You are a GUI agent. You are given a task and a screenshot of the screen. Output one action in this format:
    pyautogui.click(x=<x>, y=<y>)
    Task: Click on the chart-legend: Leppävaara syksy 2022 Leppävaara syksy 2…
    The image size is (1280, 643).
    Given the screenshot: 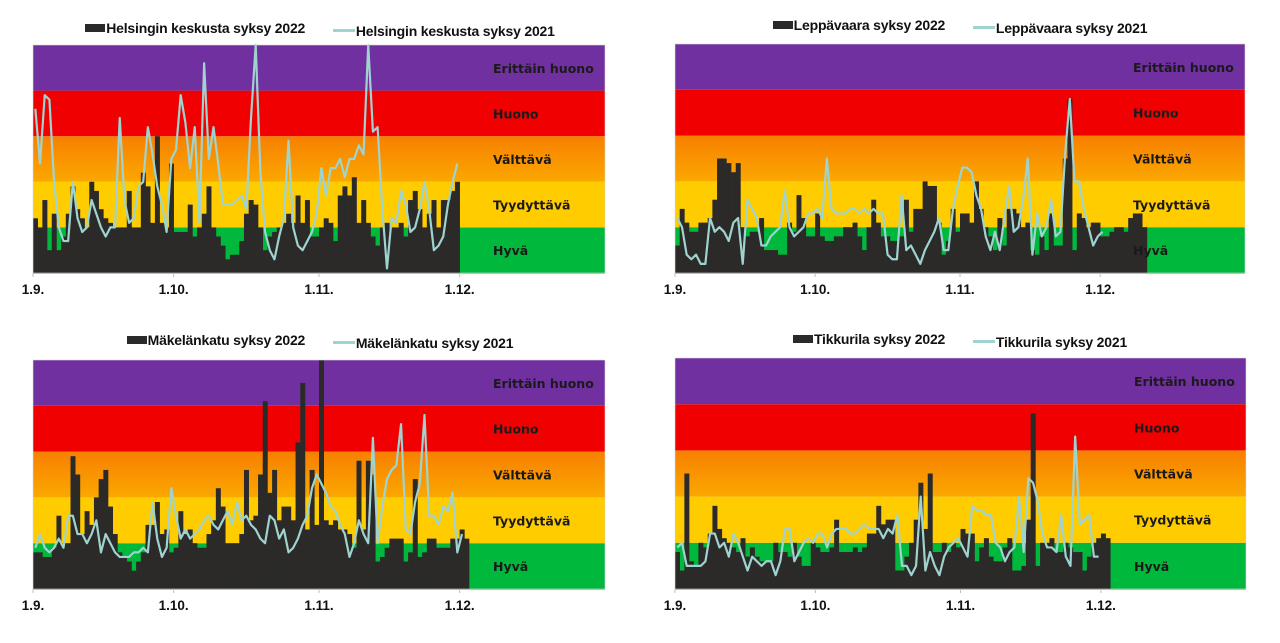 What is the action you would take?
    pyautogui.click(x=960, y=26)
    